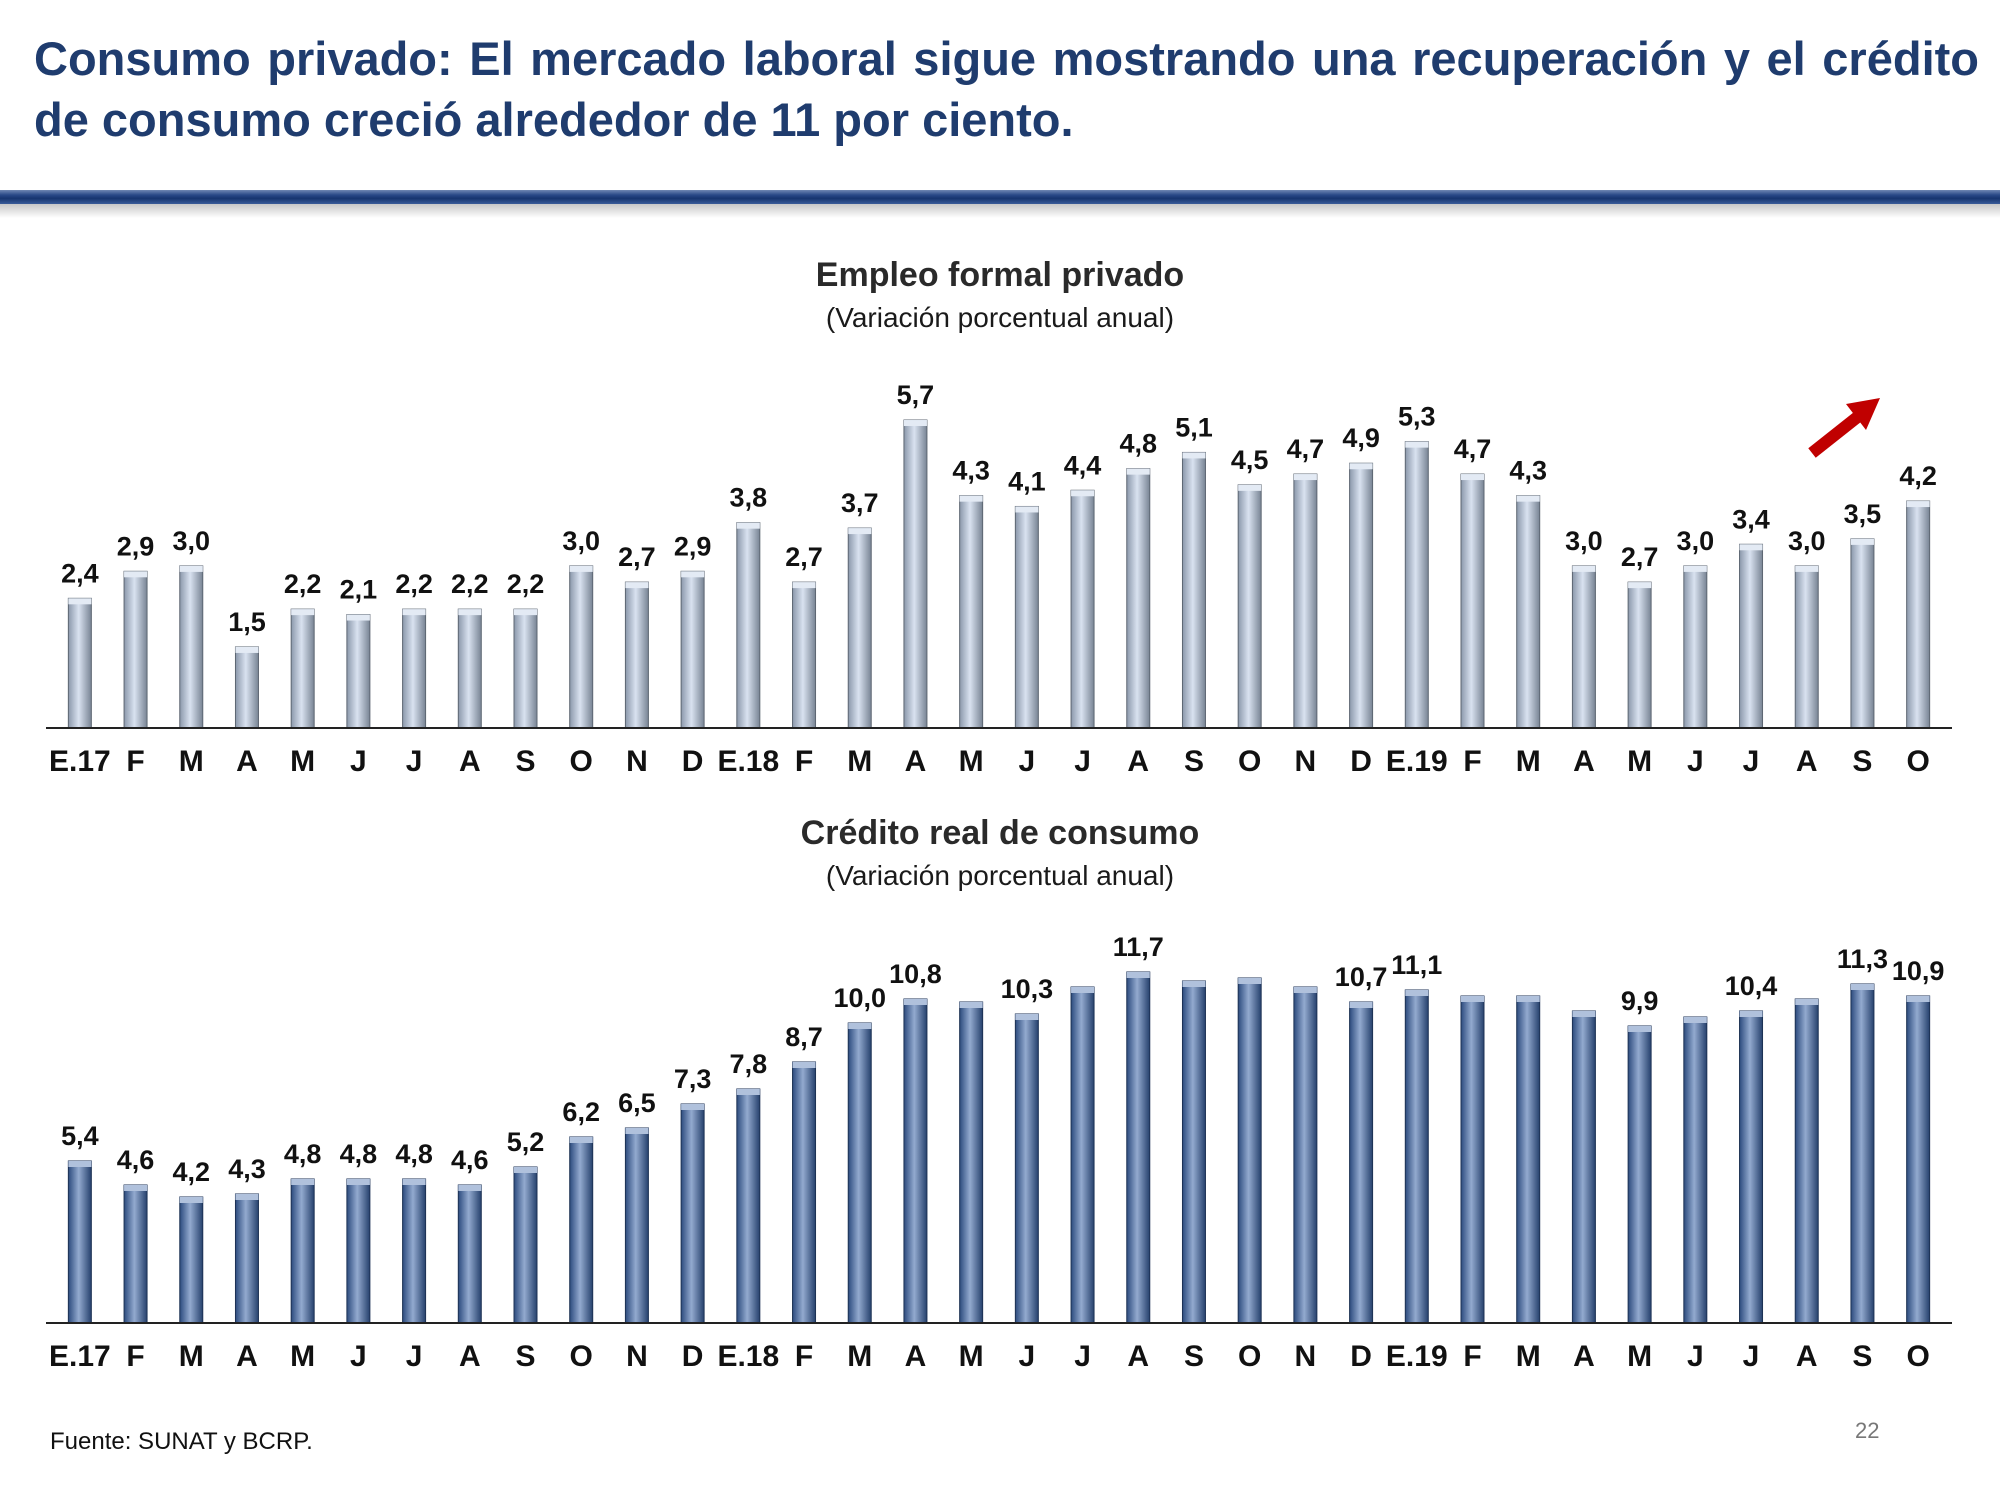 This screenshot has width=2000, height=1500. I want to click on chart1-data-label: 4,7, so click(1473, 449).